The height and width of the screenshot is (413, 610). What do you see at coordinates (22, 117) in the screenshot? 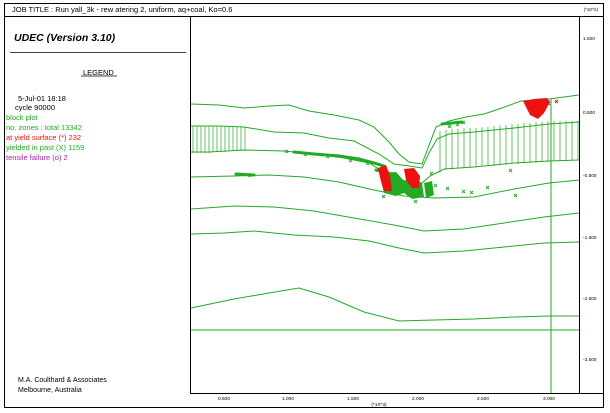
I see `legend-block-plot: block plot` at bounding box center [22, 117].